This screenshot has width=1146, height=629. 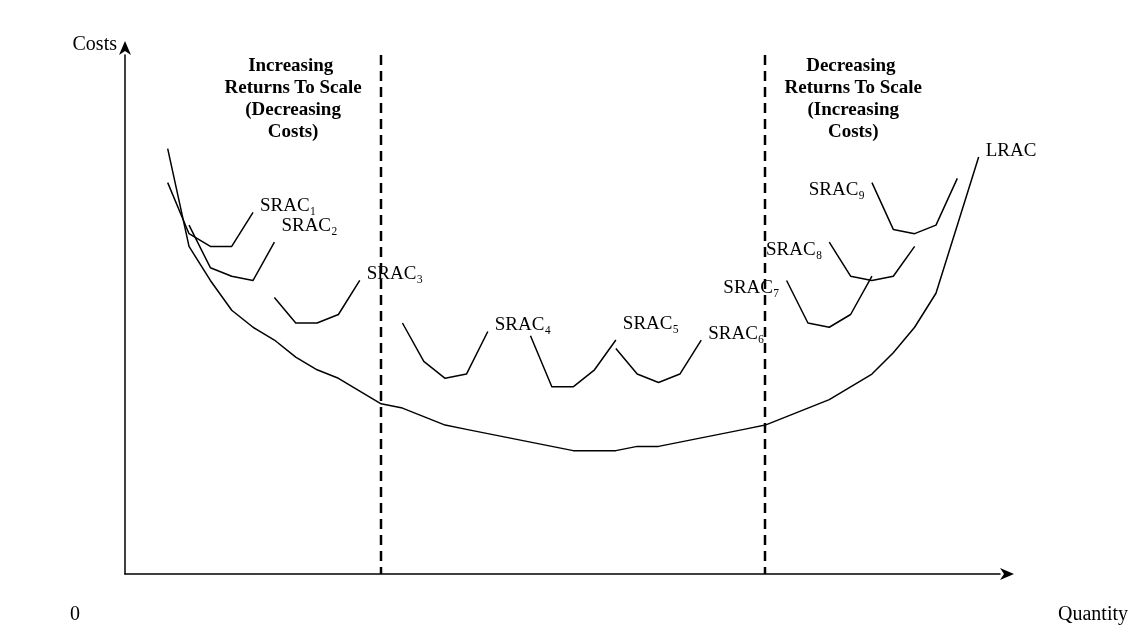 What do you see at coordinates (293, 97) in the screenshot?
I see `text: Increasing Returns To Scale (Decreasing Costs)` at bounding box center [293, 97].